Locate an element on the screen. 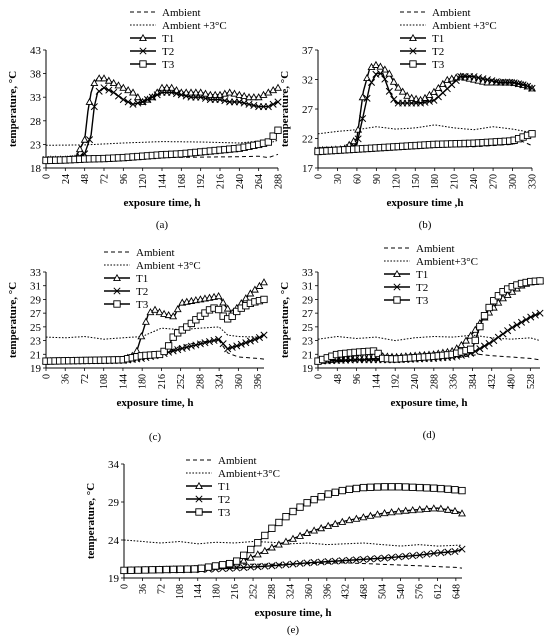 The image size is (550, 641). y-tick-label: 43 is located at coordinates (36, 51).